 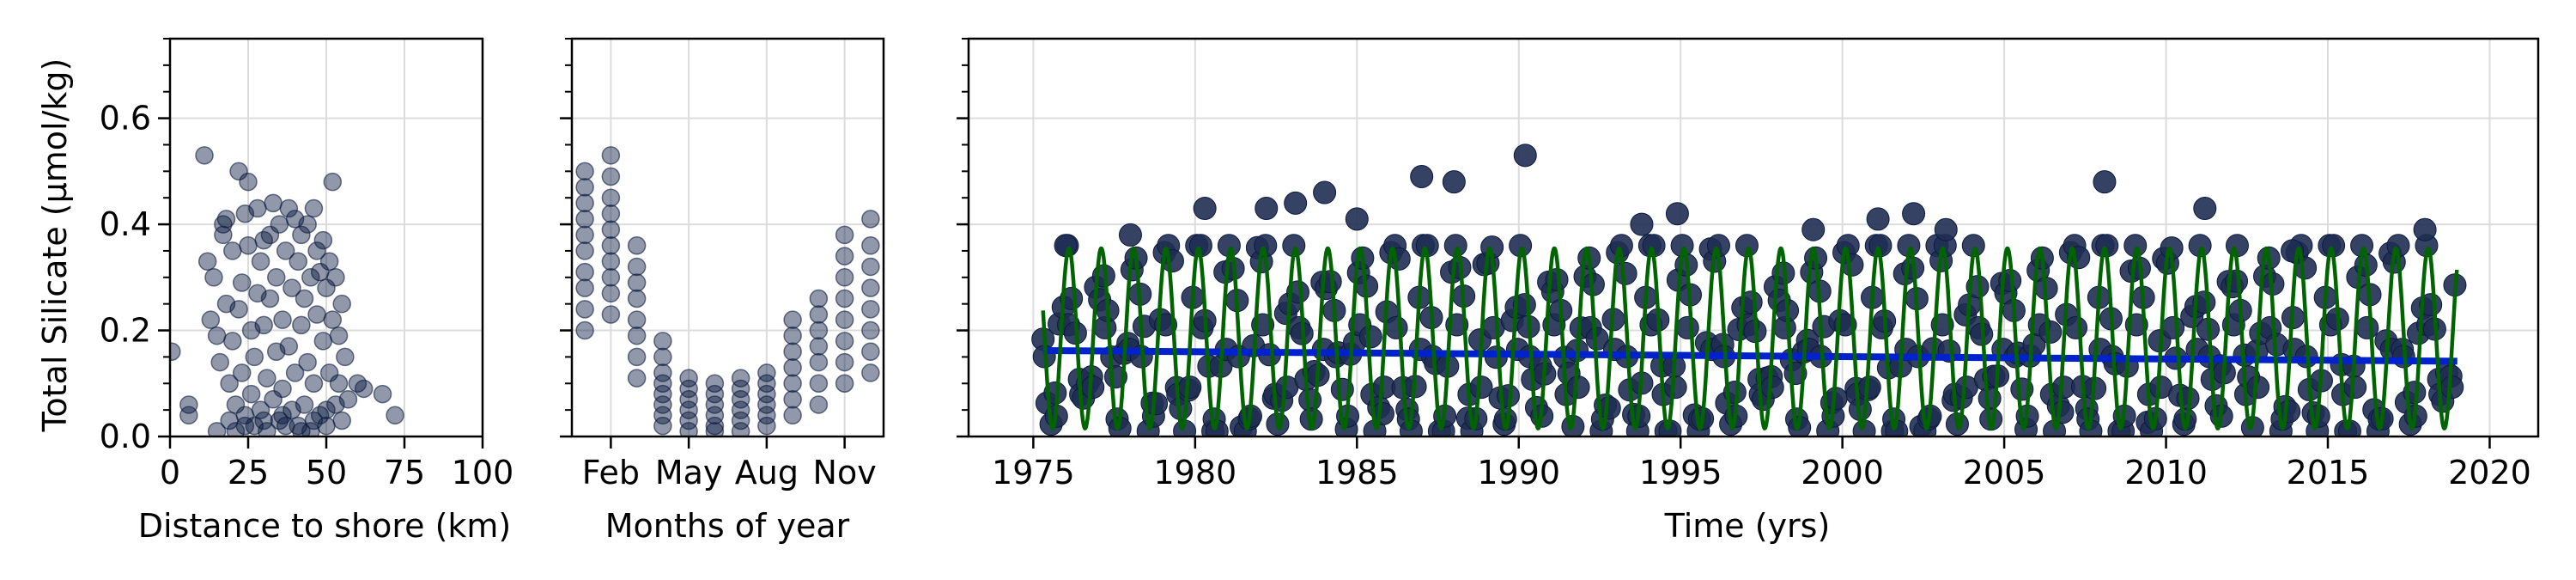 I want to click on x-tick-label: 75, so click(x=404, y=472).